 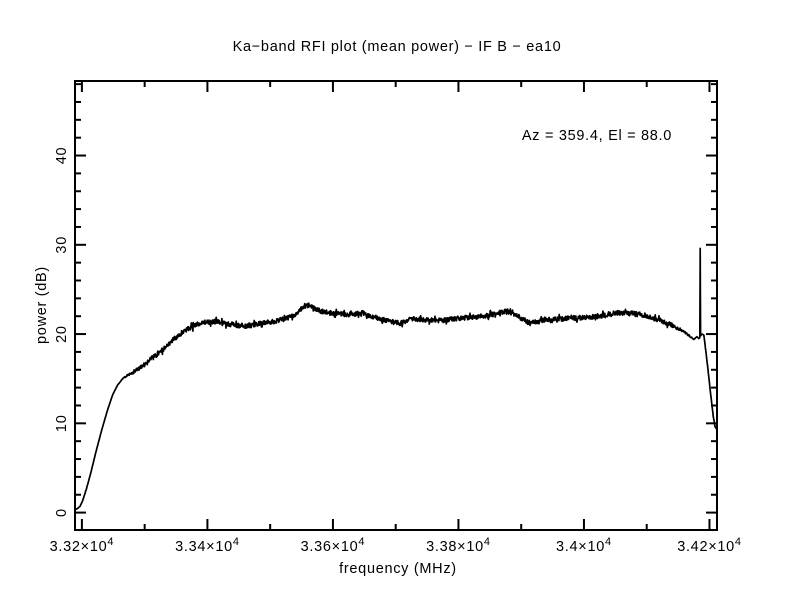 I want to click on y-tick-label: 40, so click(x=62, y=156).